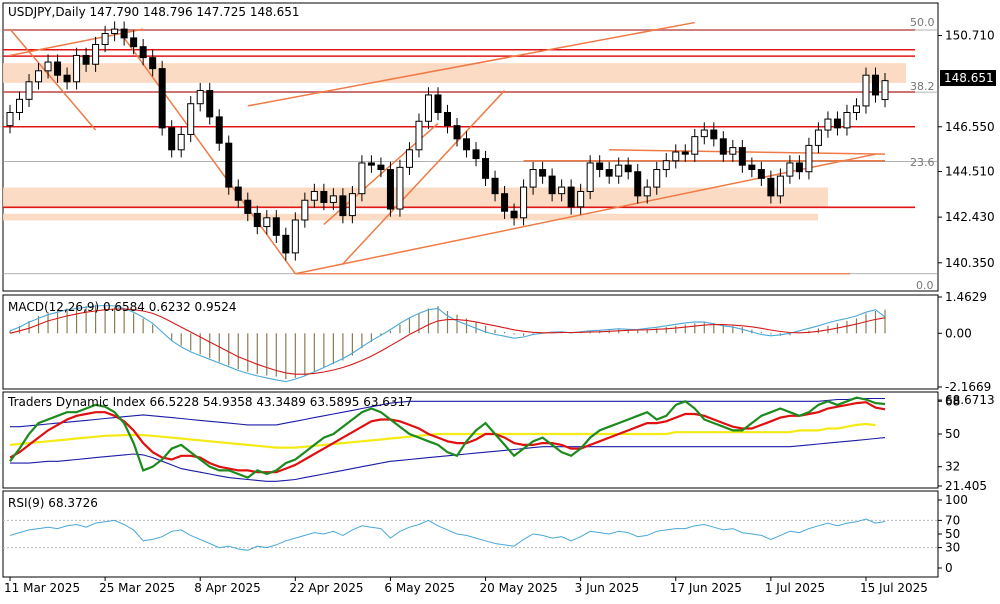  Describe the element at coordinates (795, 588) in the screenshot. I see `time-tick-label: 1 Jul 2025` at that location.